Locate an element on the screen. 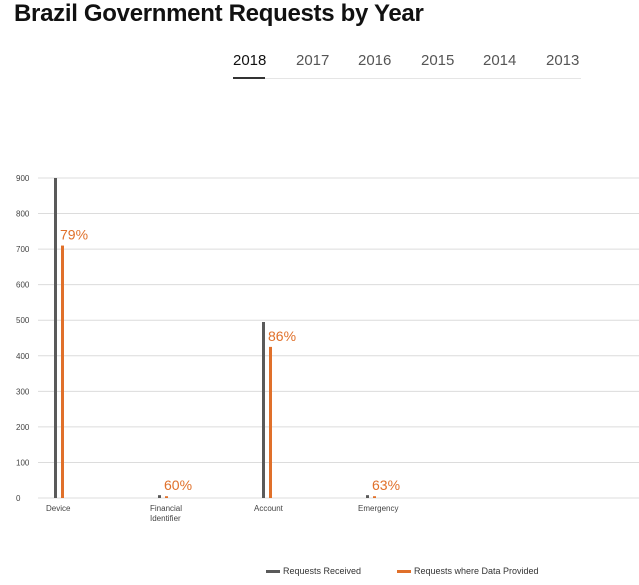 The image size is (639, 585). bar-received-financial-identifier is located at coordinates (159, 496).